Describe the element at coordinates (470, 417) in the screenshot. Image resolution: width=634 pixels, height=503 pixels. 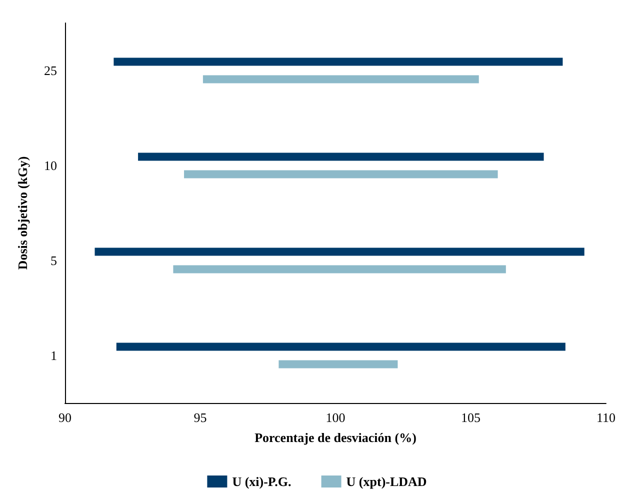
I see `x-tick-label: 105` at that location.